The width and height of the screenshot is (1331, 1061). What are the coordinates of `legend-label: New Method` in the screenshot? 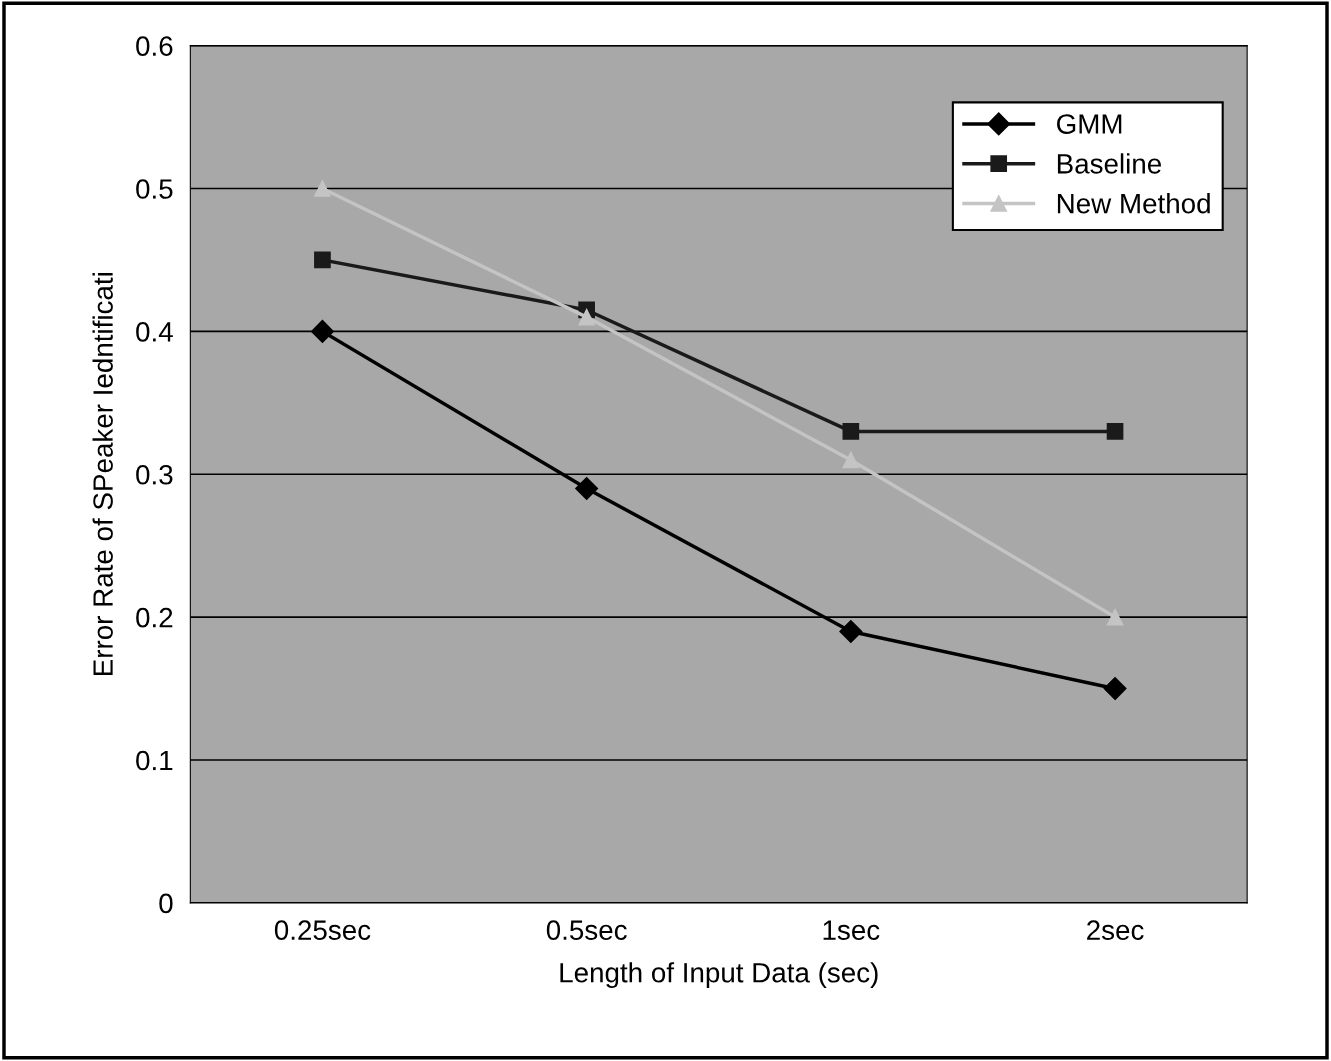 It's located at (1133, 203).